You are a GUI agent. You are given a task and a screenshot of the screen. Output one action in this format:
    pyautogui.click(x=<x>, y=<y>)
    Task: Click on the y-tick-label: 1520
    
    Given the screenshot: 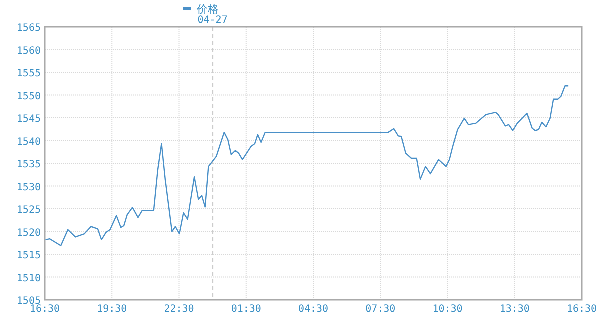 What is the action you would take?
    pyautogui.click(x=28, y=233)
    